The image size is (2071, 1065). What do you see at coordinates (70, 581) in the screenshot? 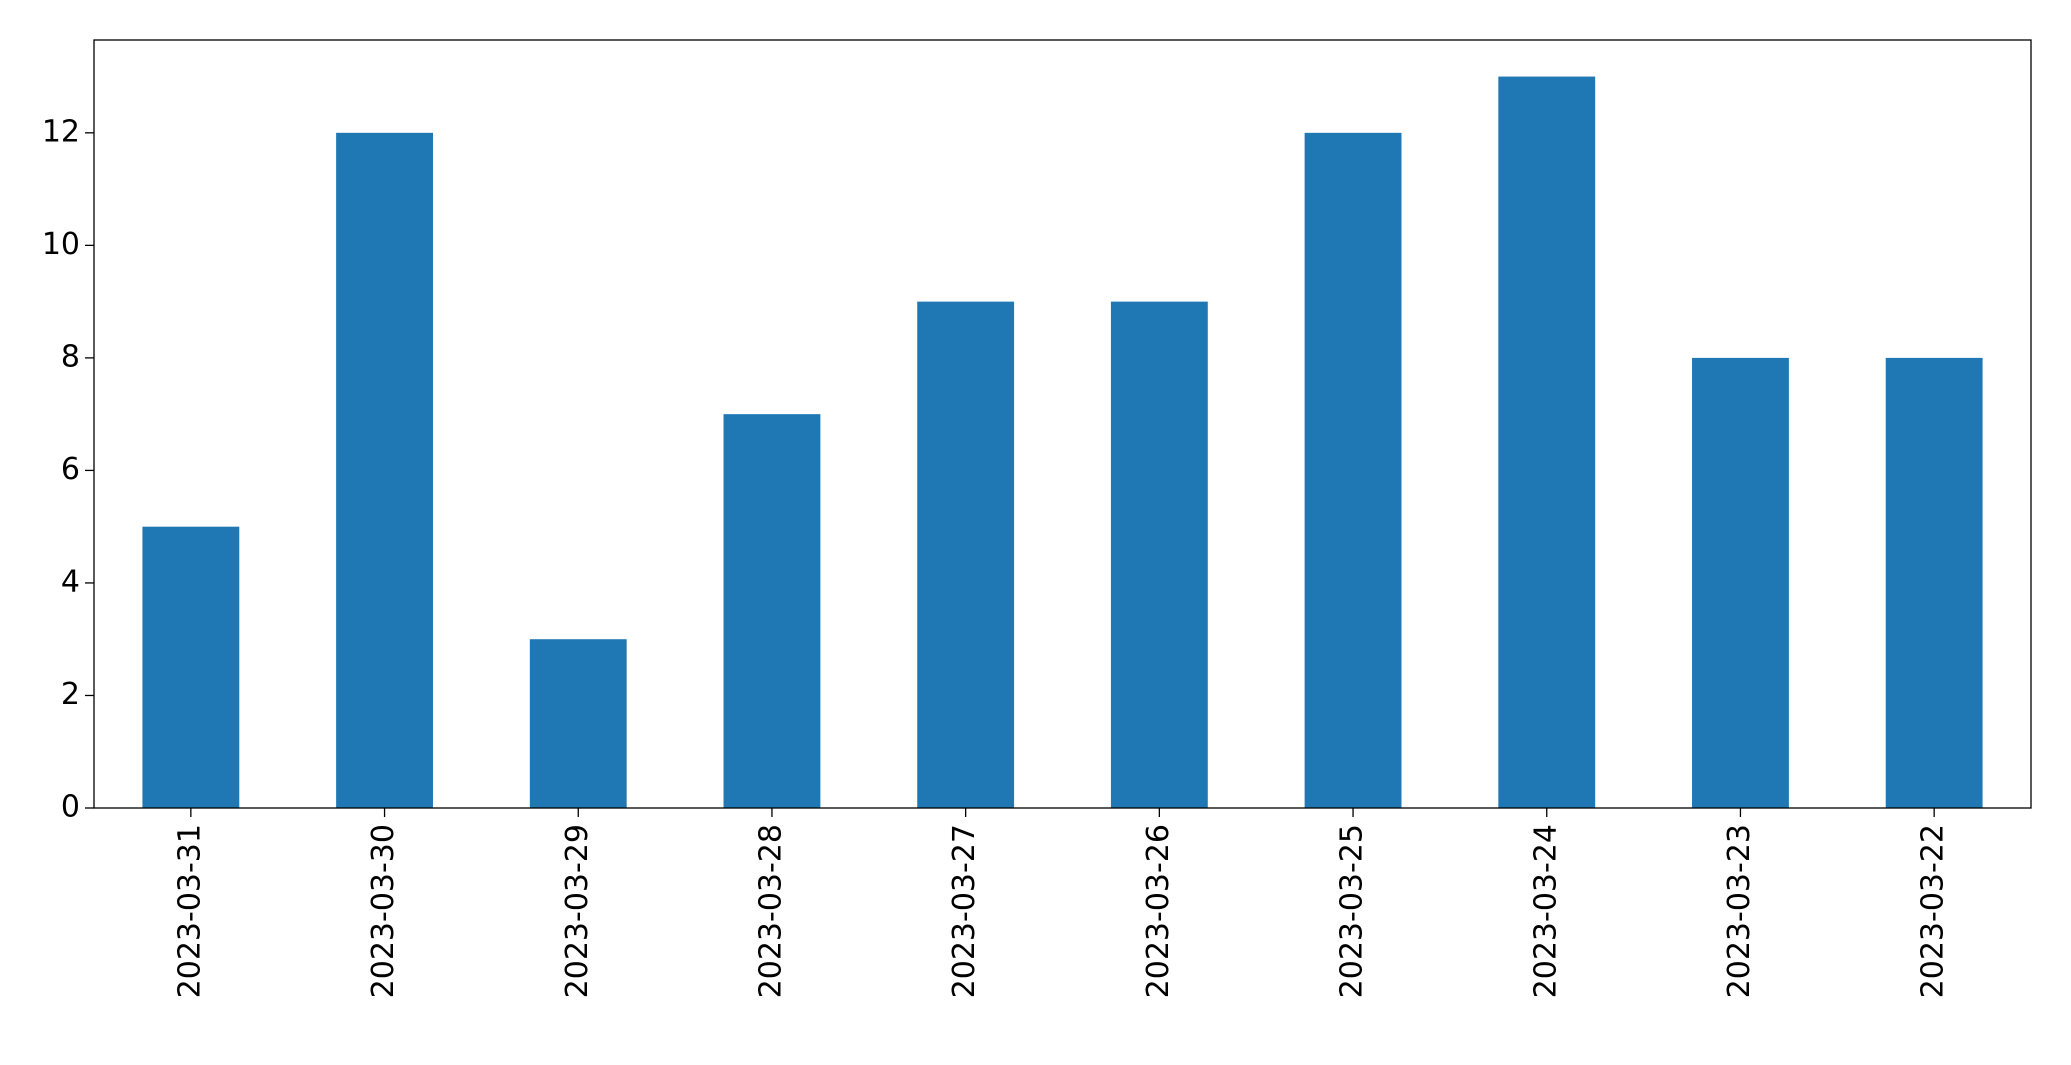
I see `y-tick-label: 4` at bounding box center [70, 581].